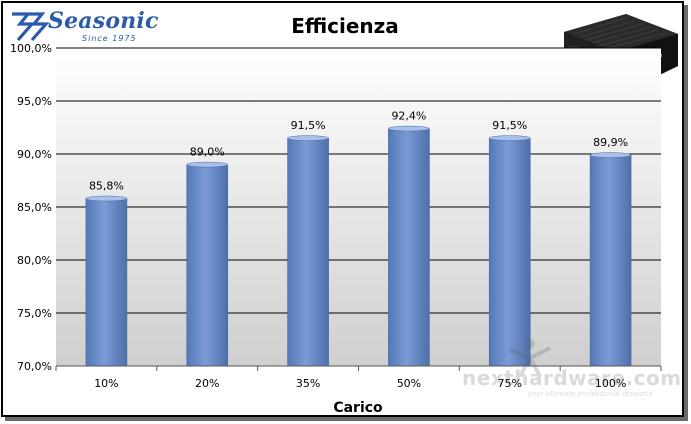 The width and height of the screenshot is (691, 424). I want to click on y-tick-label: 70,0%, so click(34, 366).